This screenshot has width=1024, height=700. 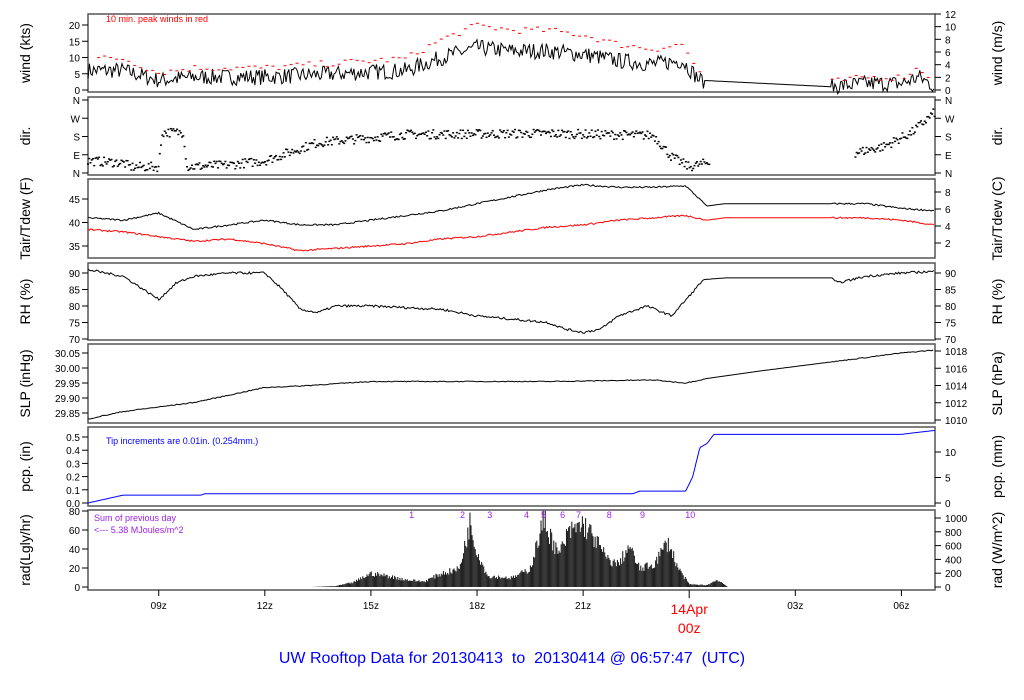 I want to click on wind-right-tick-label: 0, so click(x=948, y=91).